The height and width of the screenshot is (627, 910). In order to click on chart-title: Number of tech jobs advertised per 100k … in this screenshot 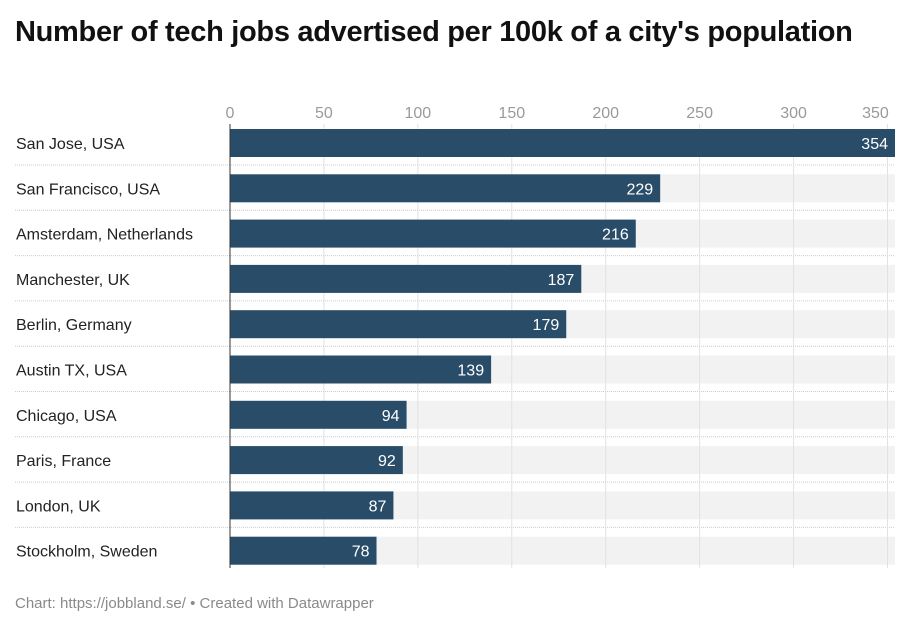, I will do `click(434, 32)`.